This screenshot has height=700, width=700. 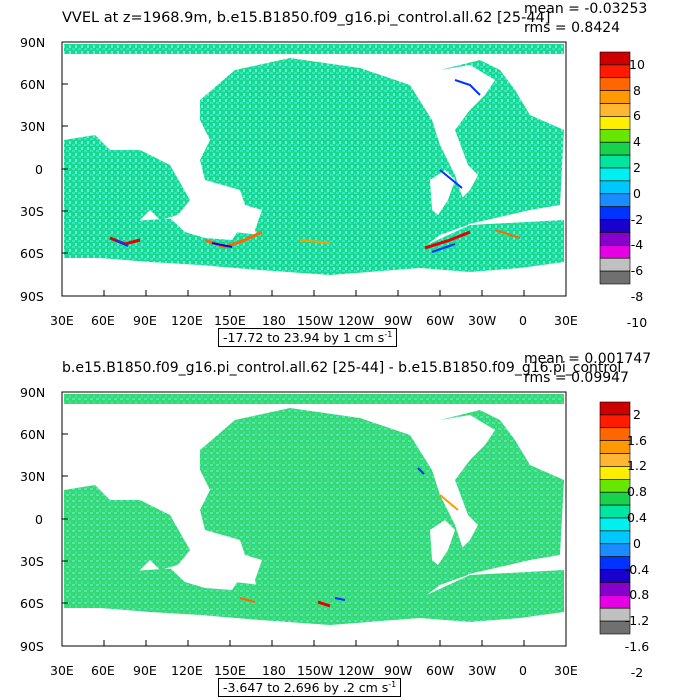 What do you see at coordinates (637, 322) in the screenshot?
I see `colorbar-tick-label: -10` at bounding box center [637, 322].